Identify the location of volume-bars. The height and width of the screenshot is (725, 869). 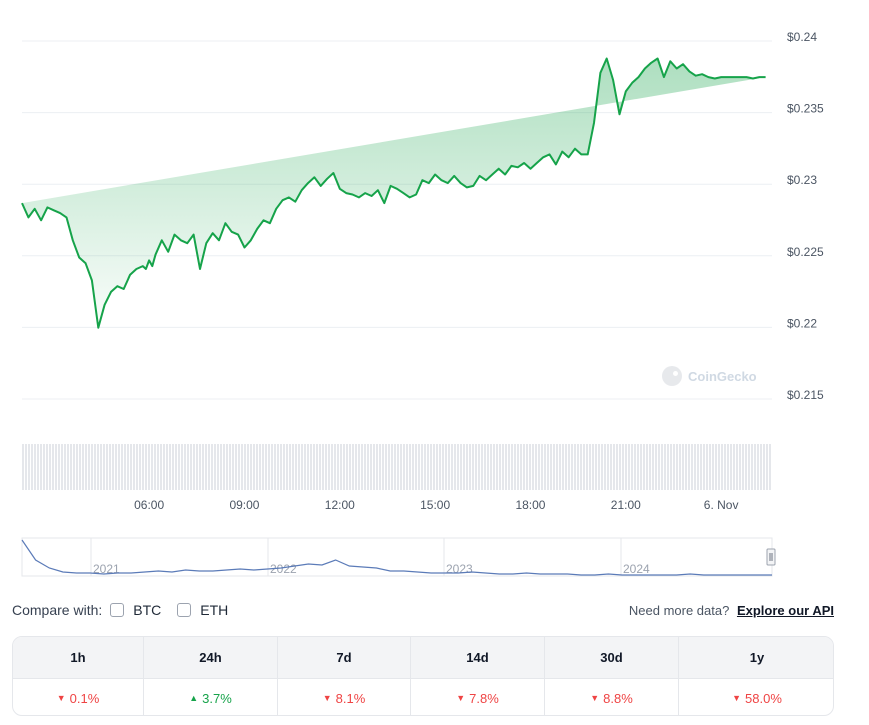
(396, 467).